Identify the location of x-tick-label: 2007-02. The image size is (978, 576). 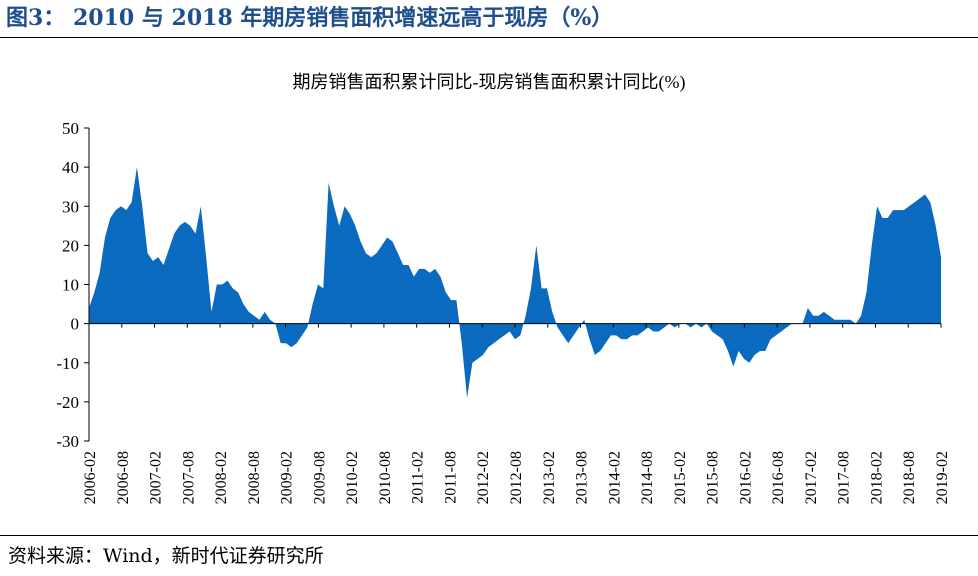
(156, 477).